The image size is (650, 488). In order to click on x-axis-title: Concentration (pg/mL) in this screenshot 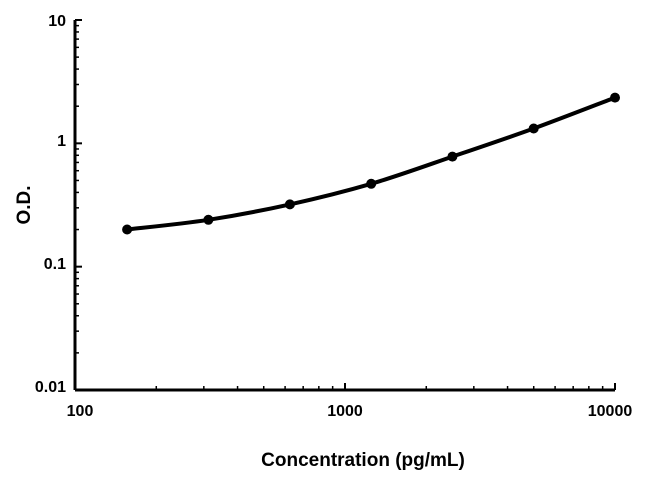, I will do `click(363, 460)`.